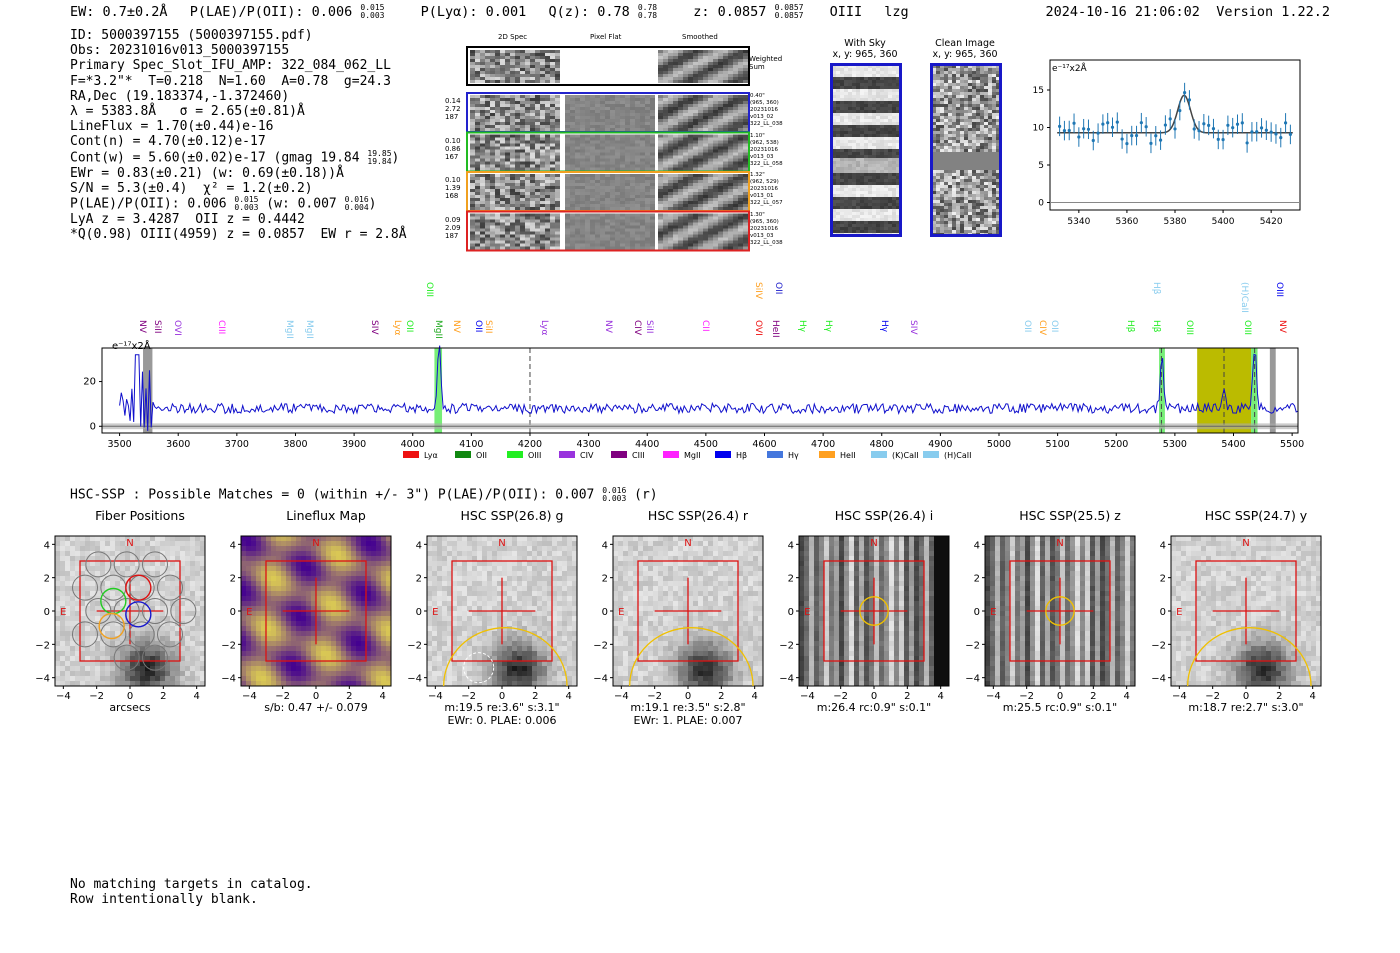 The width and height of the screenshot is (1400, 953). Describe the element at coordinates (957, 455) in the screenshot. I see `legend-label: (H)CaII` at that location.